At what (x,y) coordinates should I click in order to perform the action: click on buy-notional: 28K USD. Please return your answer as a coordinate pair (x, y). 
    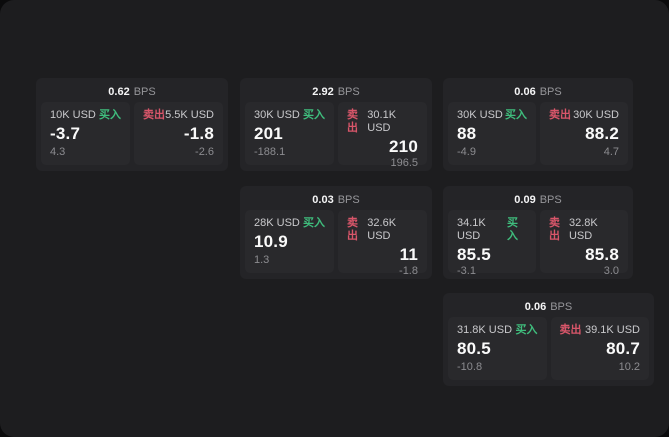
    Looking at the image, I should click on (277, 223).